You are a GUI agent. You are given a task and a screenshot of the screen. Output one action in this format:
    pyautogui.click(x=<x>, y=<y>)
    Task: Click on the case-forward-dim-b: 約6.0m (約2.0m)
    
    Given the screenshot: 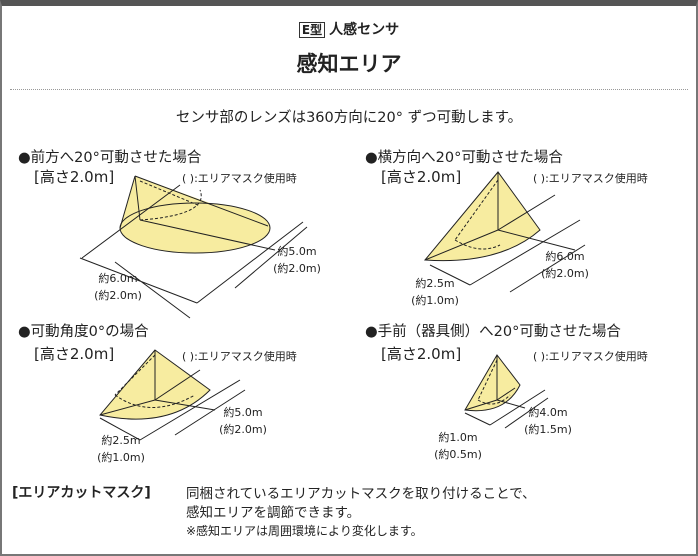 What is the action you would take?
    pyautogui.click(x=118, y=287)
    